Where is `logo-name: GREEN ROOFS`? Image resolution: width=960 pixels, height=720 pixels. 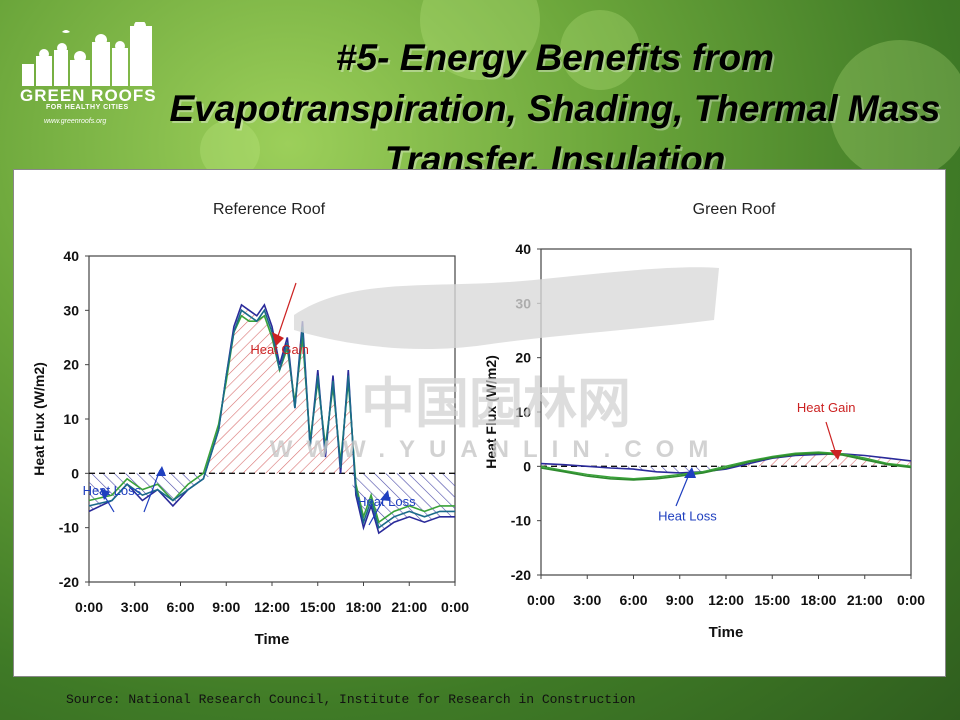
logo-name: GREEN ROOFS is located at coordinates (88, 95).